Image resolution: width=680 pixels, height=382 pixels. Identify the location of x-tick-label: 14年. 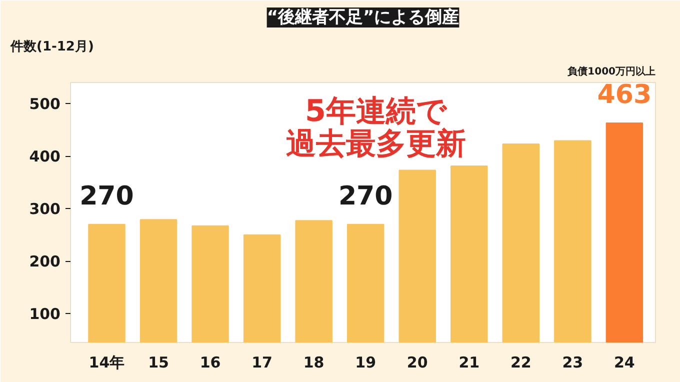
(106, 363).